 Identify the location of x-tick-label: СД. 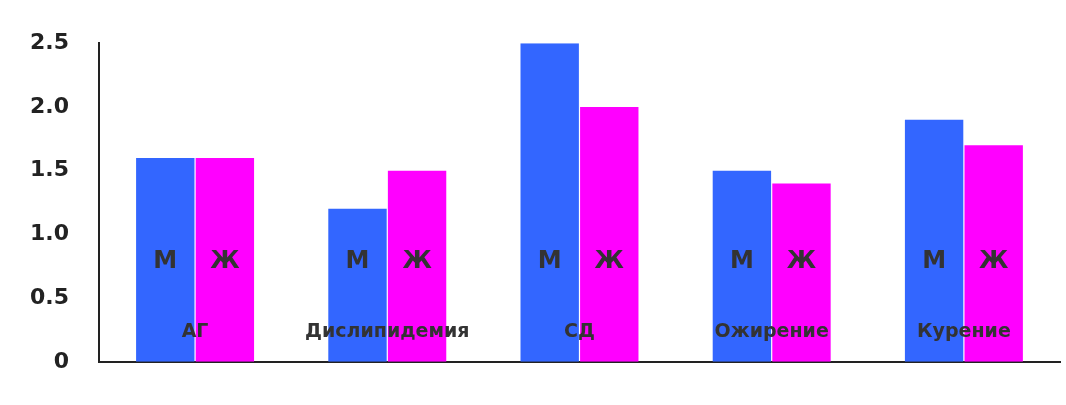
(579, 329).